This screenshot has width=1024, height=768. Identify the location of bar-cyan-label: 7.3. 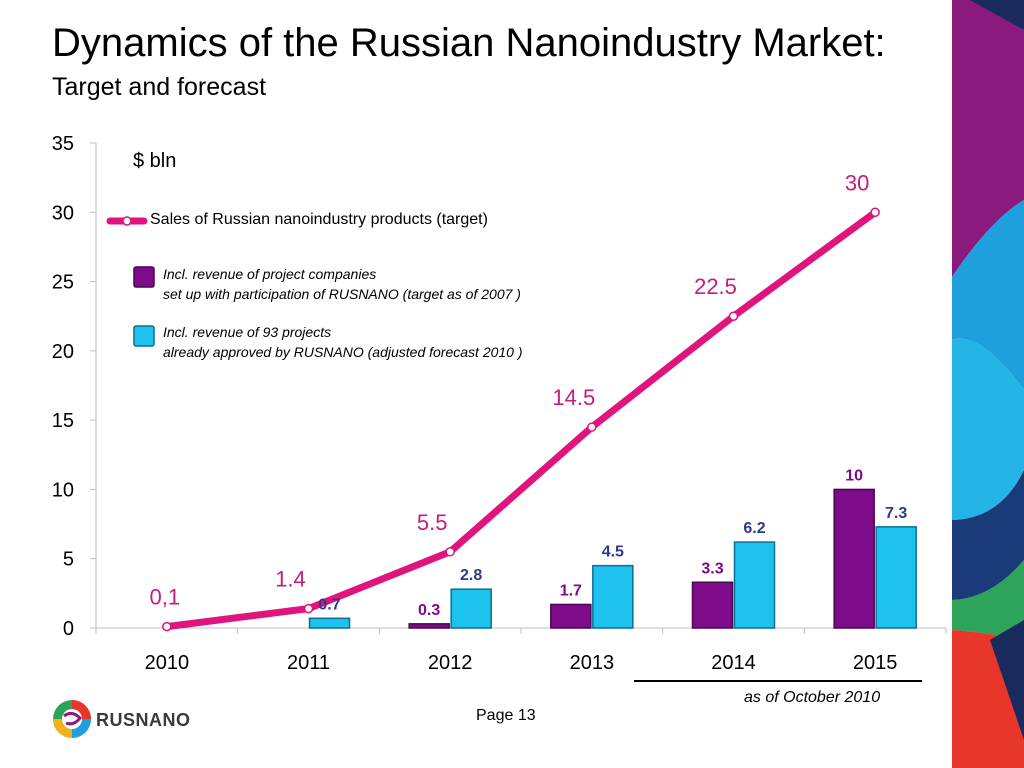
(896, 513).